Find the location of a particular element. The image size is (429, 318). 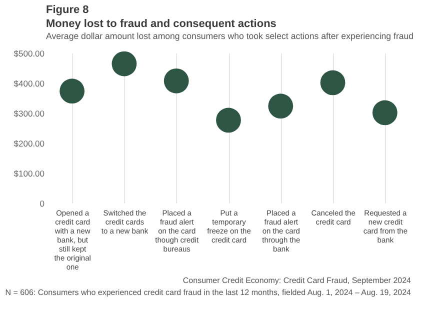

text: N = 606: Consumers who experienced credit card fraud in the last 12 months, fielded Aug. 1, 2024 – Aug. 19, 2024 is located at coordinates (208, 292).